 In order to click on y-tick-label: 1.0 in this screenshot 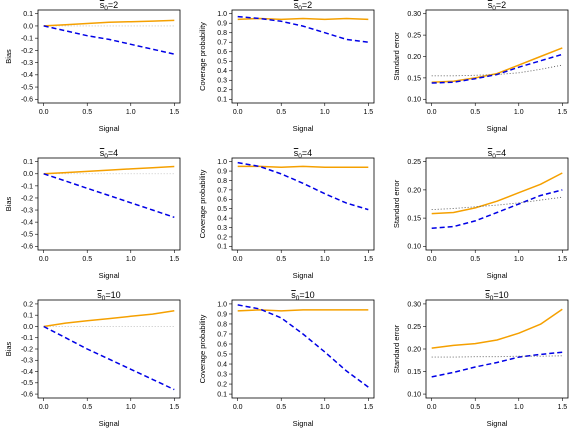, I will do `click(222, 162)`.